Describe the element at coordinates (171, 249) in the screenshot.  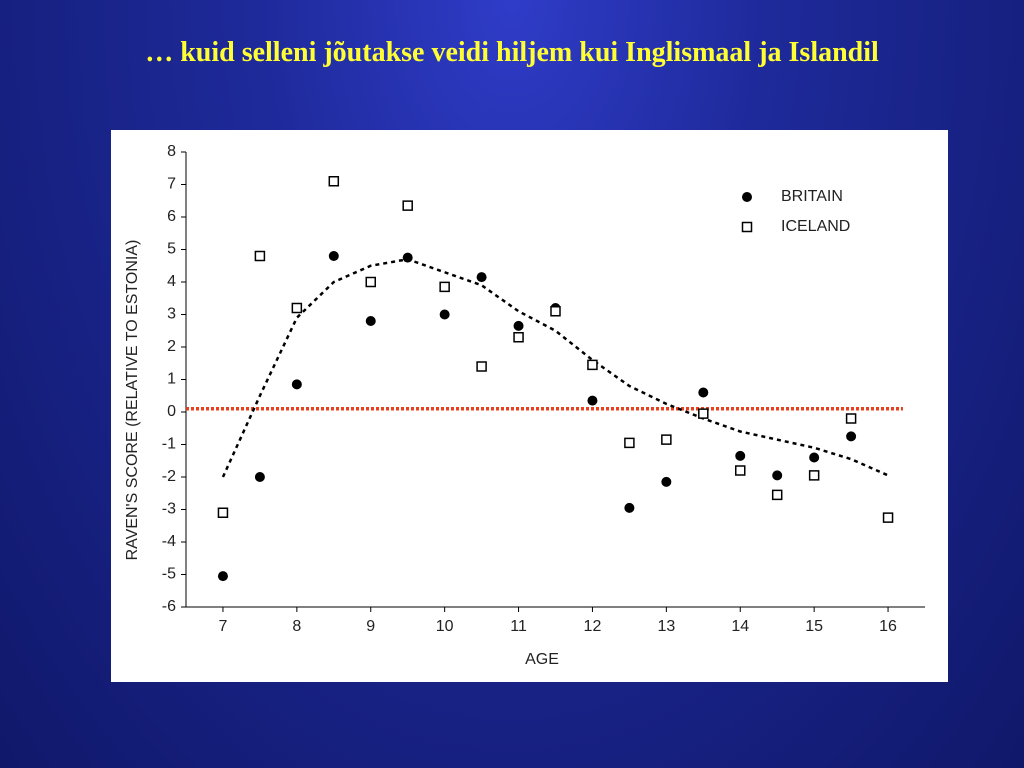
I see `y-tick-label: 5` at that location.